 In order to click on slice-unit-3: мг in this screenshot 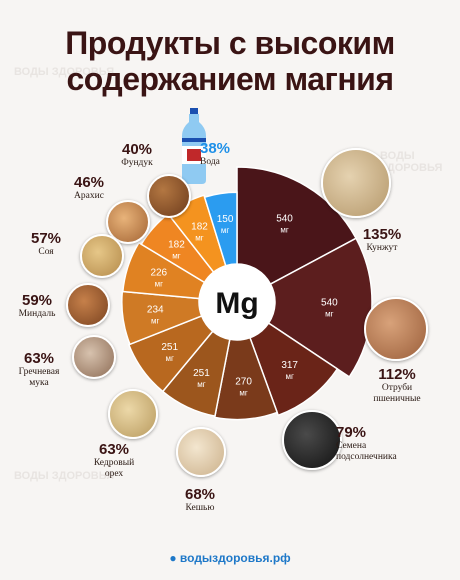, I will do `click(159, 283)`.